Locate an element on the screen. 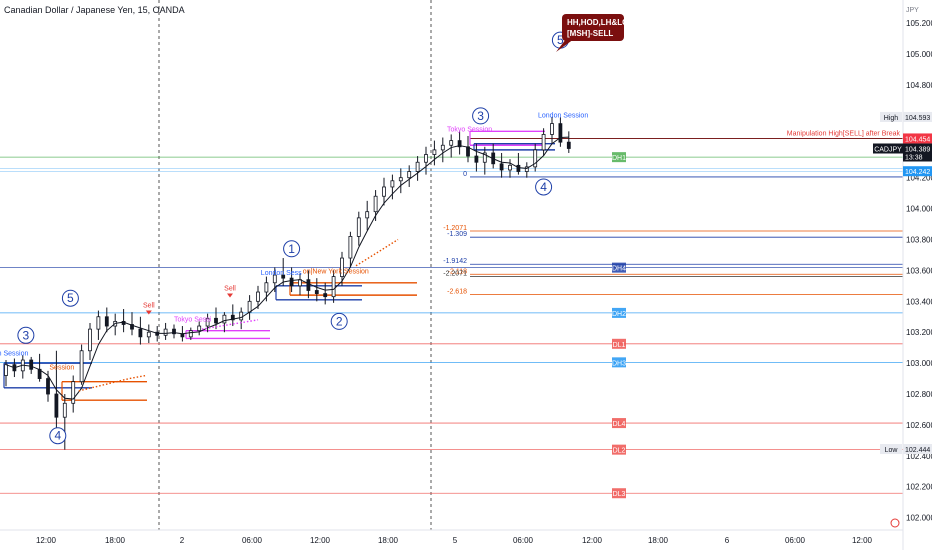 The height and width of the screenshot is (550, 932). y-tick-label: 102.600 is located at coordinates (919, 425).